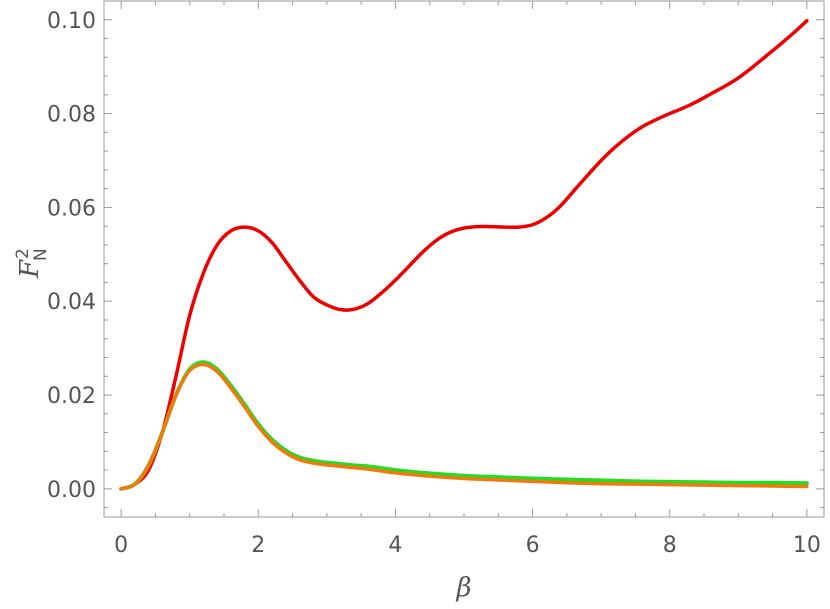 Image resolution: width=830 pixels, height=609 pixels. I want to click on x-tick-label: 4, so click(395, 545).